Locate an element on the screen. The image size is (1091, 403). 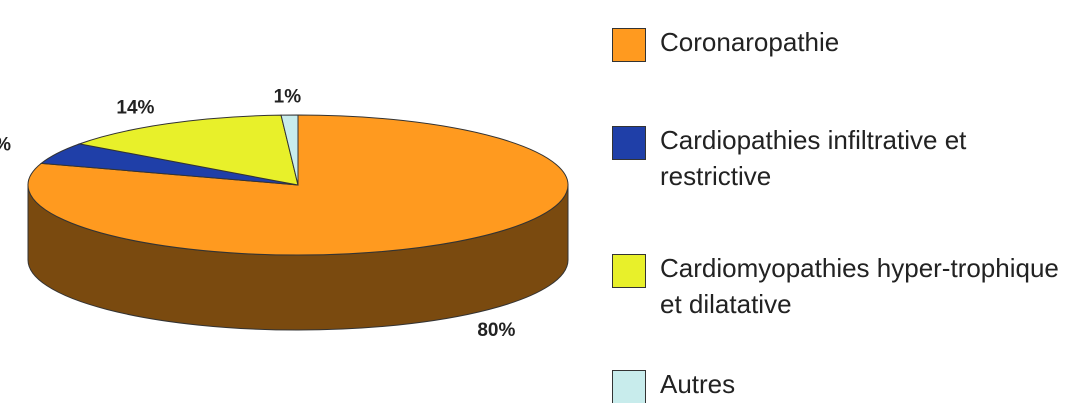
legend-item: Autres is located at coordinates (846, 384).